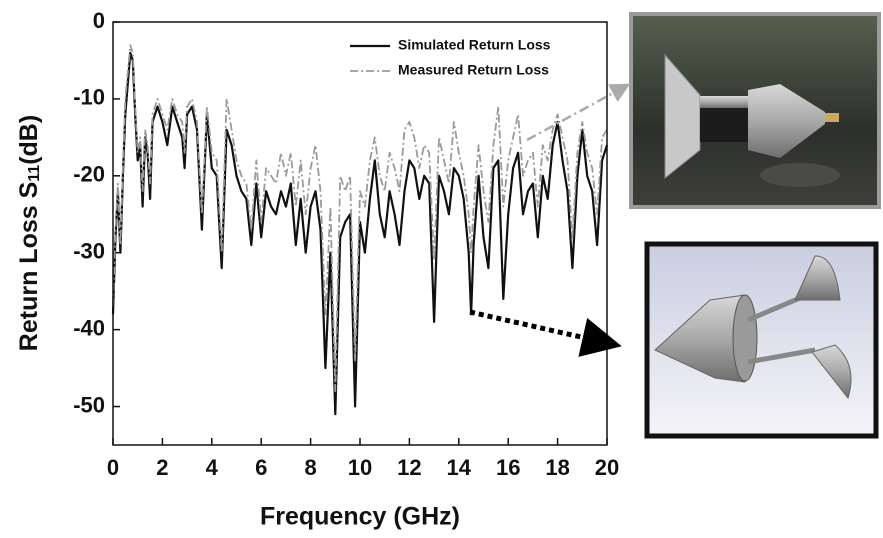 Image resolution: width=883 pixels, height=538 pixels. I want to click on y-tick-label: -20, so click(89, 174).